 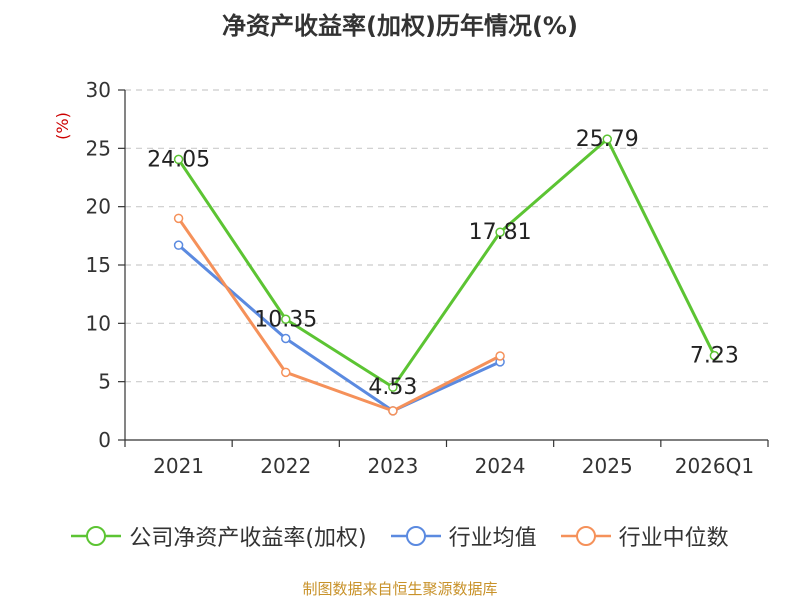 I want to click on data-label: 24.05, so click(x=178, y=159).